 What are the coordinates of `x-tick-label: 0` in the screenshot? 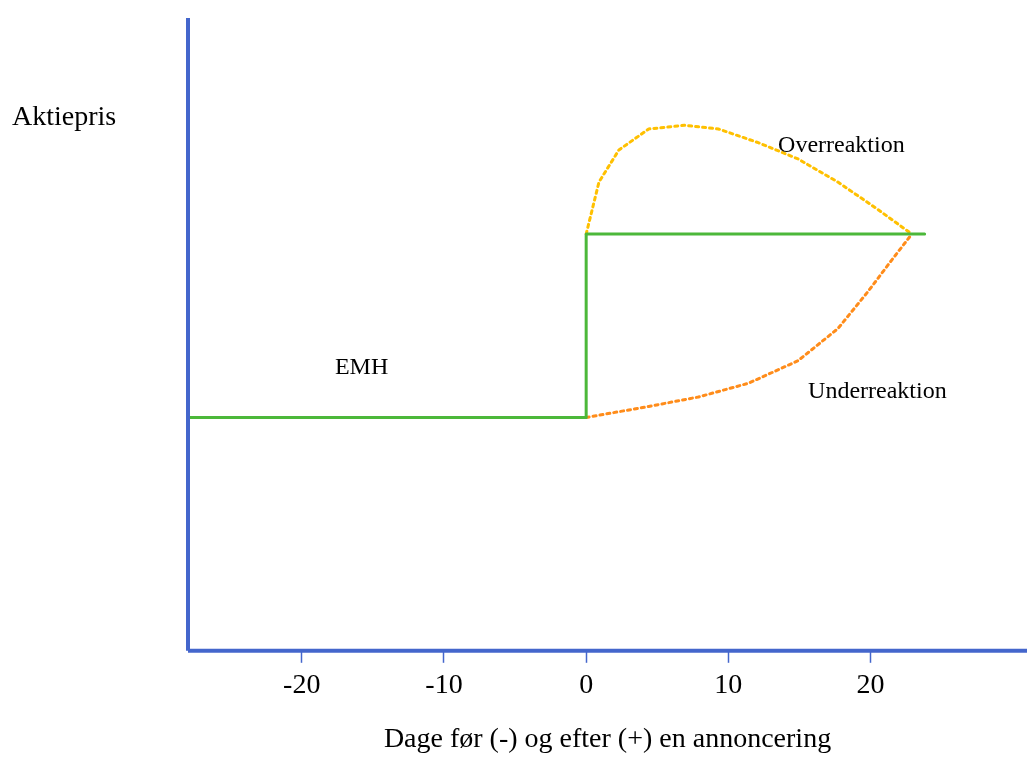 It's located at (586, 683).